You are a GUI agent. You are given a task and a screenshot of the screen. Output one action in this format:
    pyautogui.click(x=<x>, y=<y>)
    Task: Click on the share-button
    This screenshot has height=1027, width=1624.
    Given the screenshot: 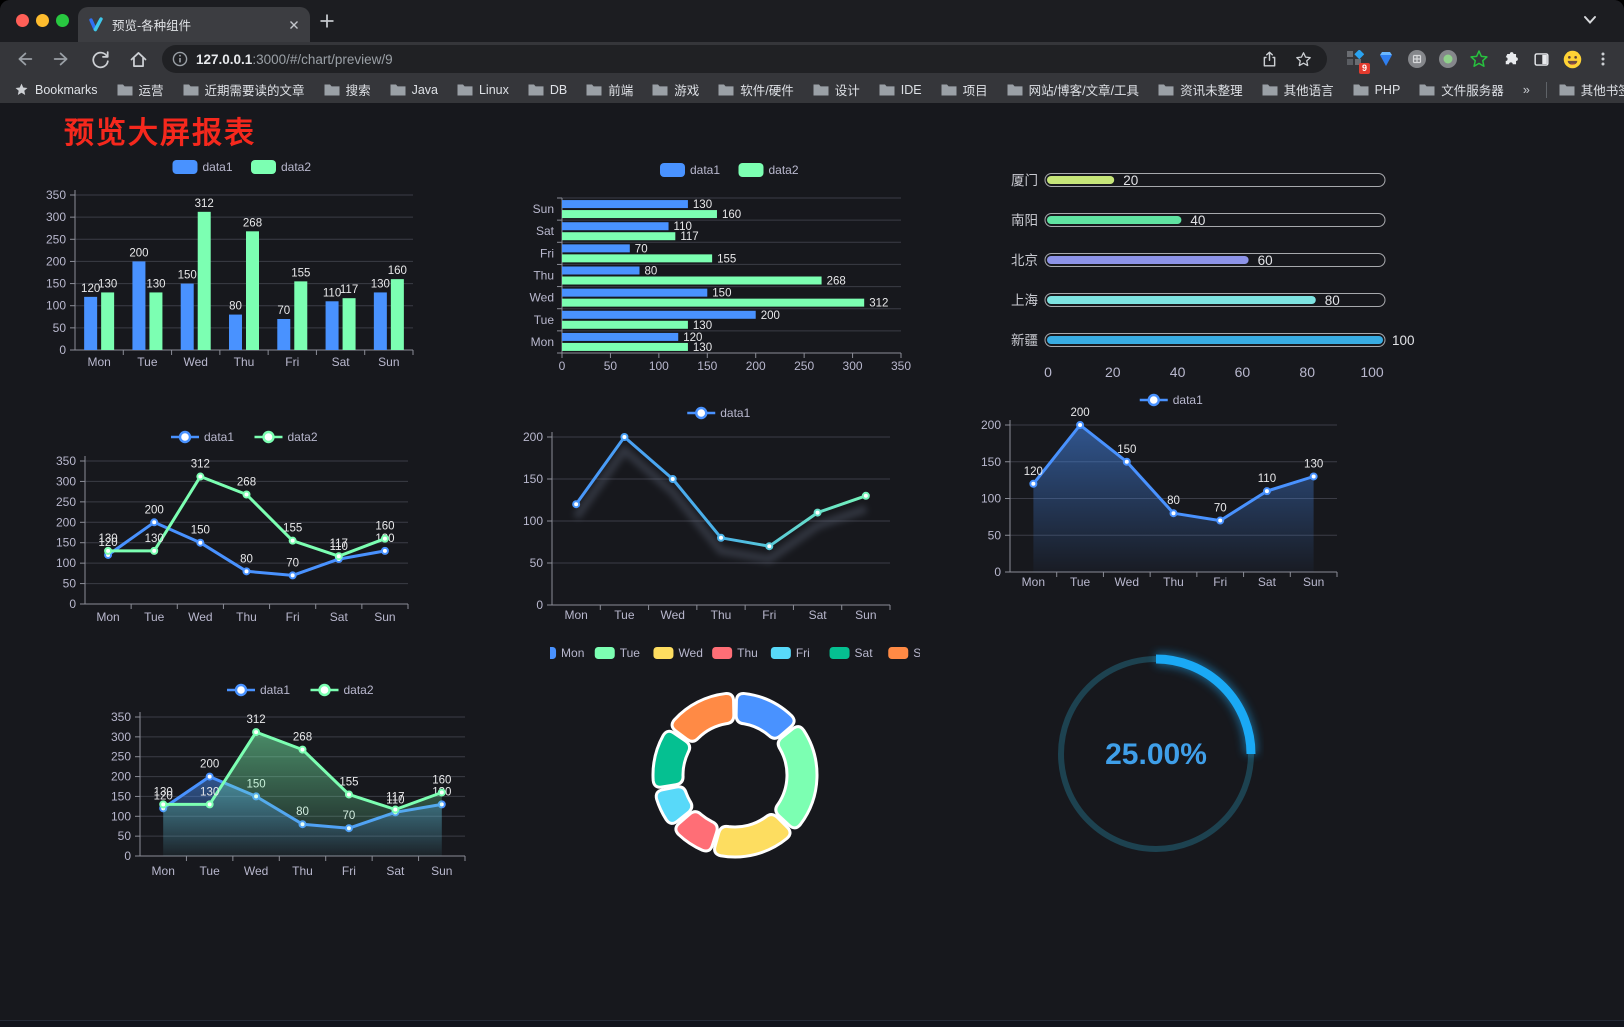 What is the action you would take?
    pyautogui.click(x=1269, y=59)
    